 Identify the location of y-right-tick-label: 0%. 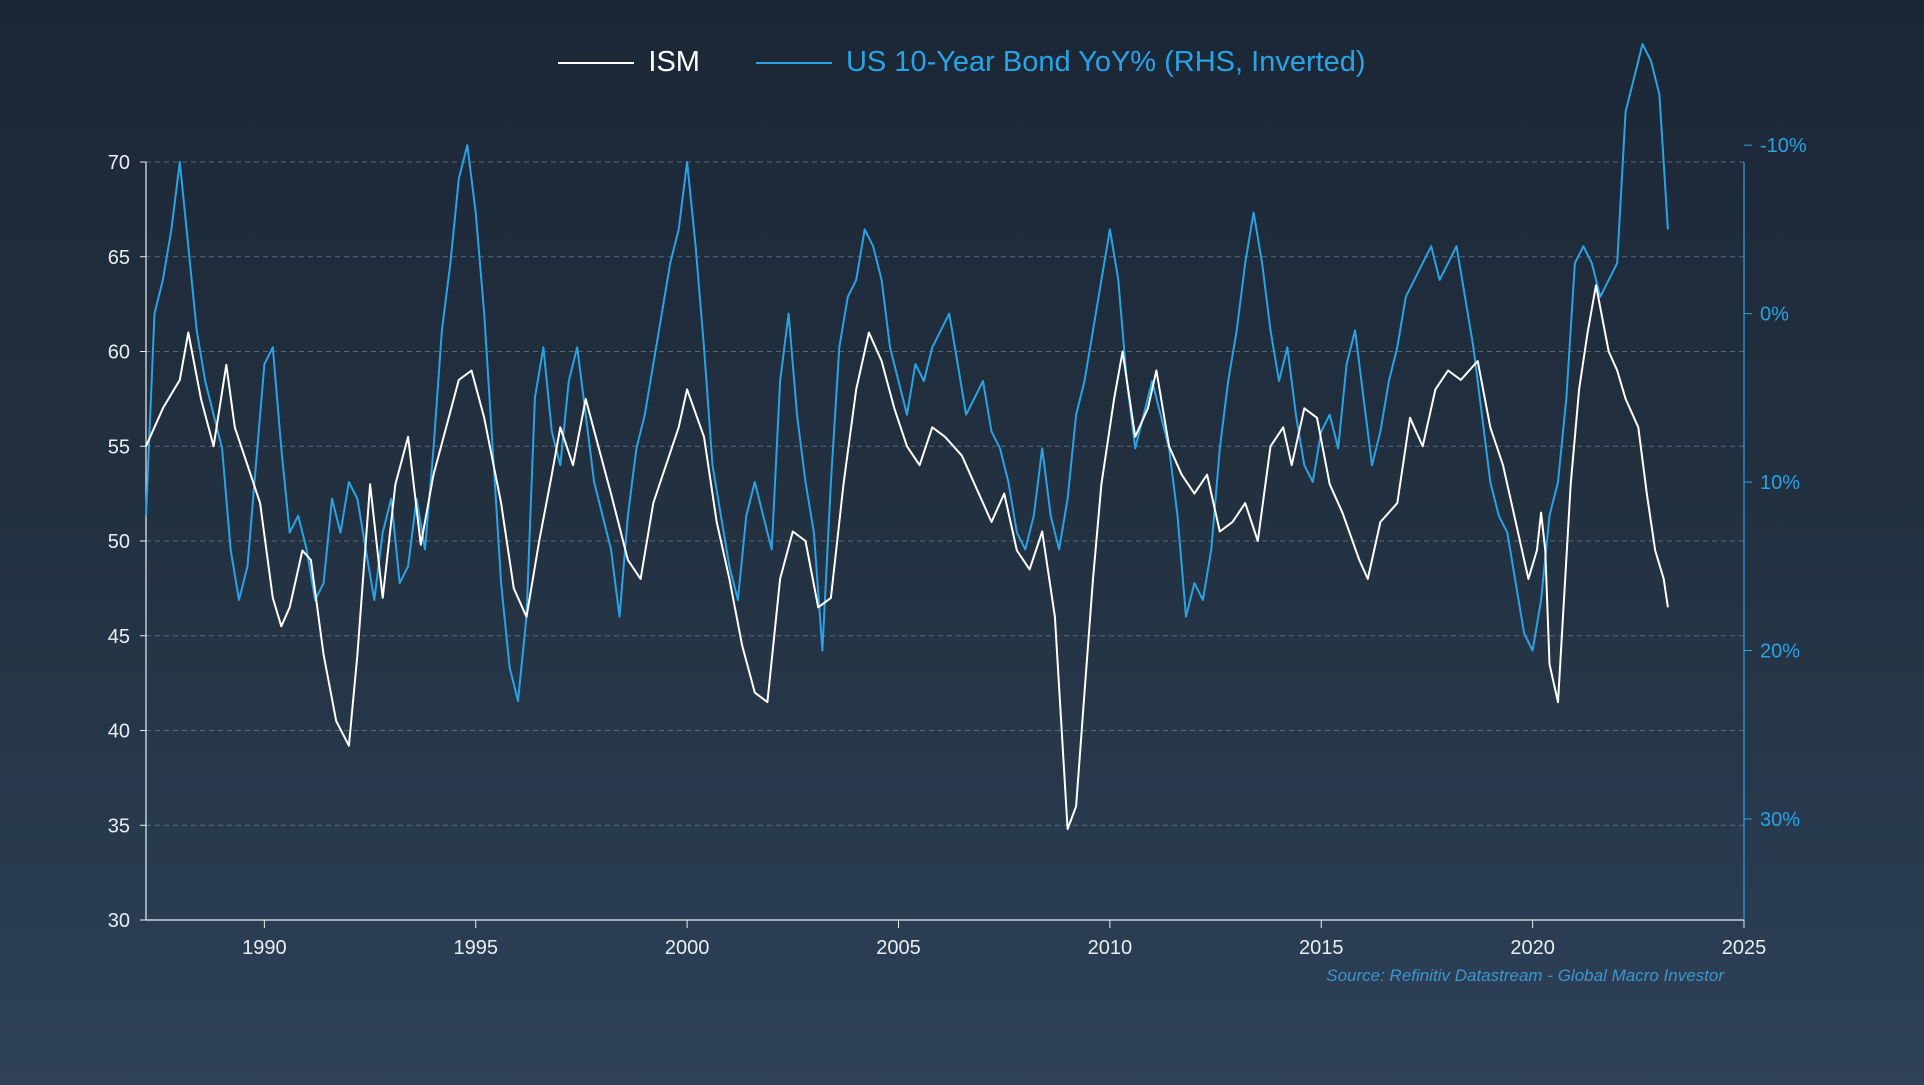
(1774, 315).